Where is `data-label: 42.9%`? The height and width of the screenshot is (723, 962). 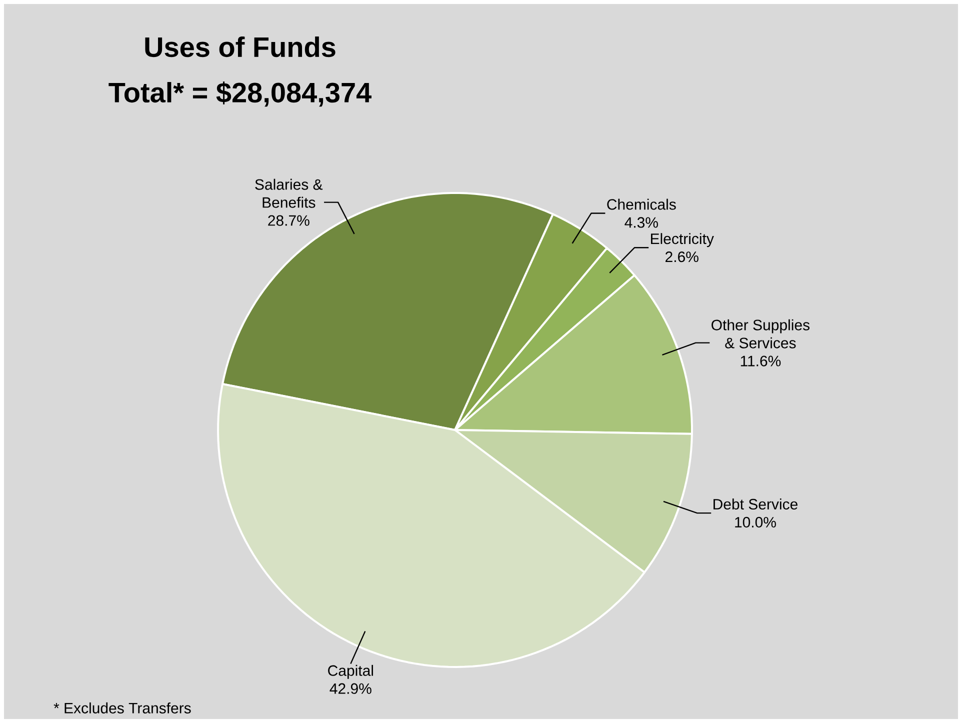
data-label: 42.9% is located at coordinates (351, 688).